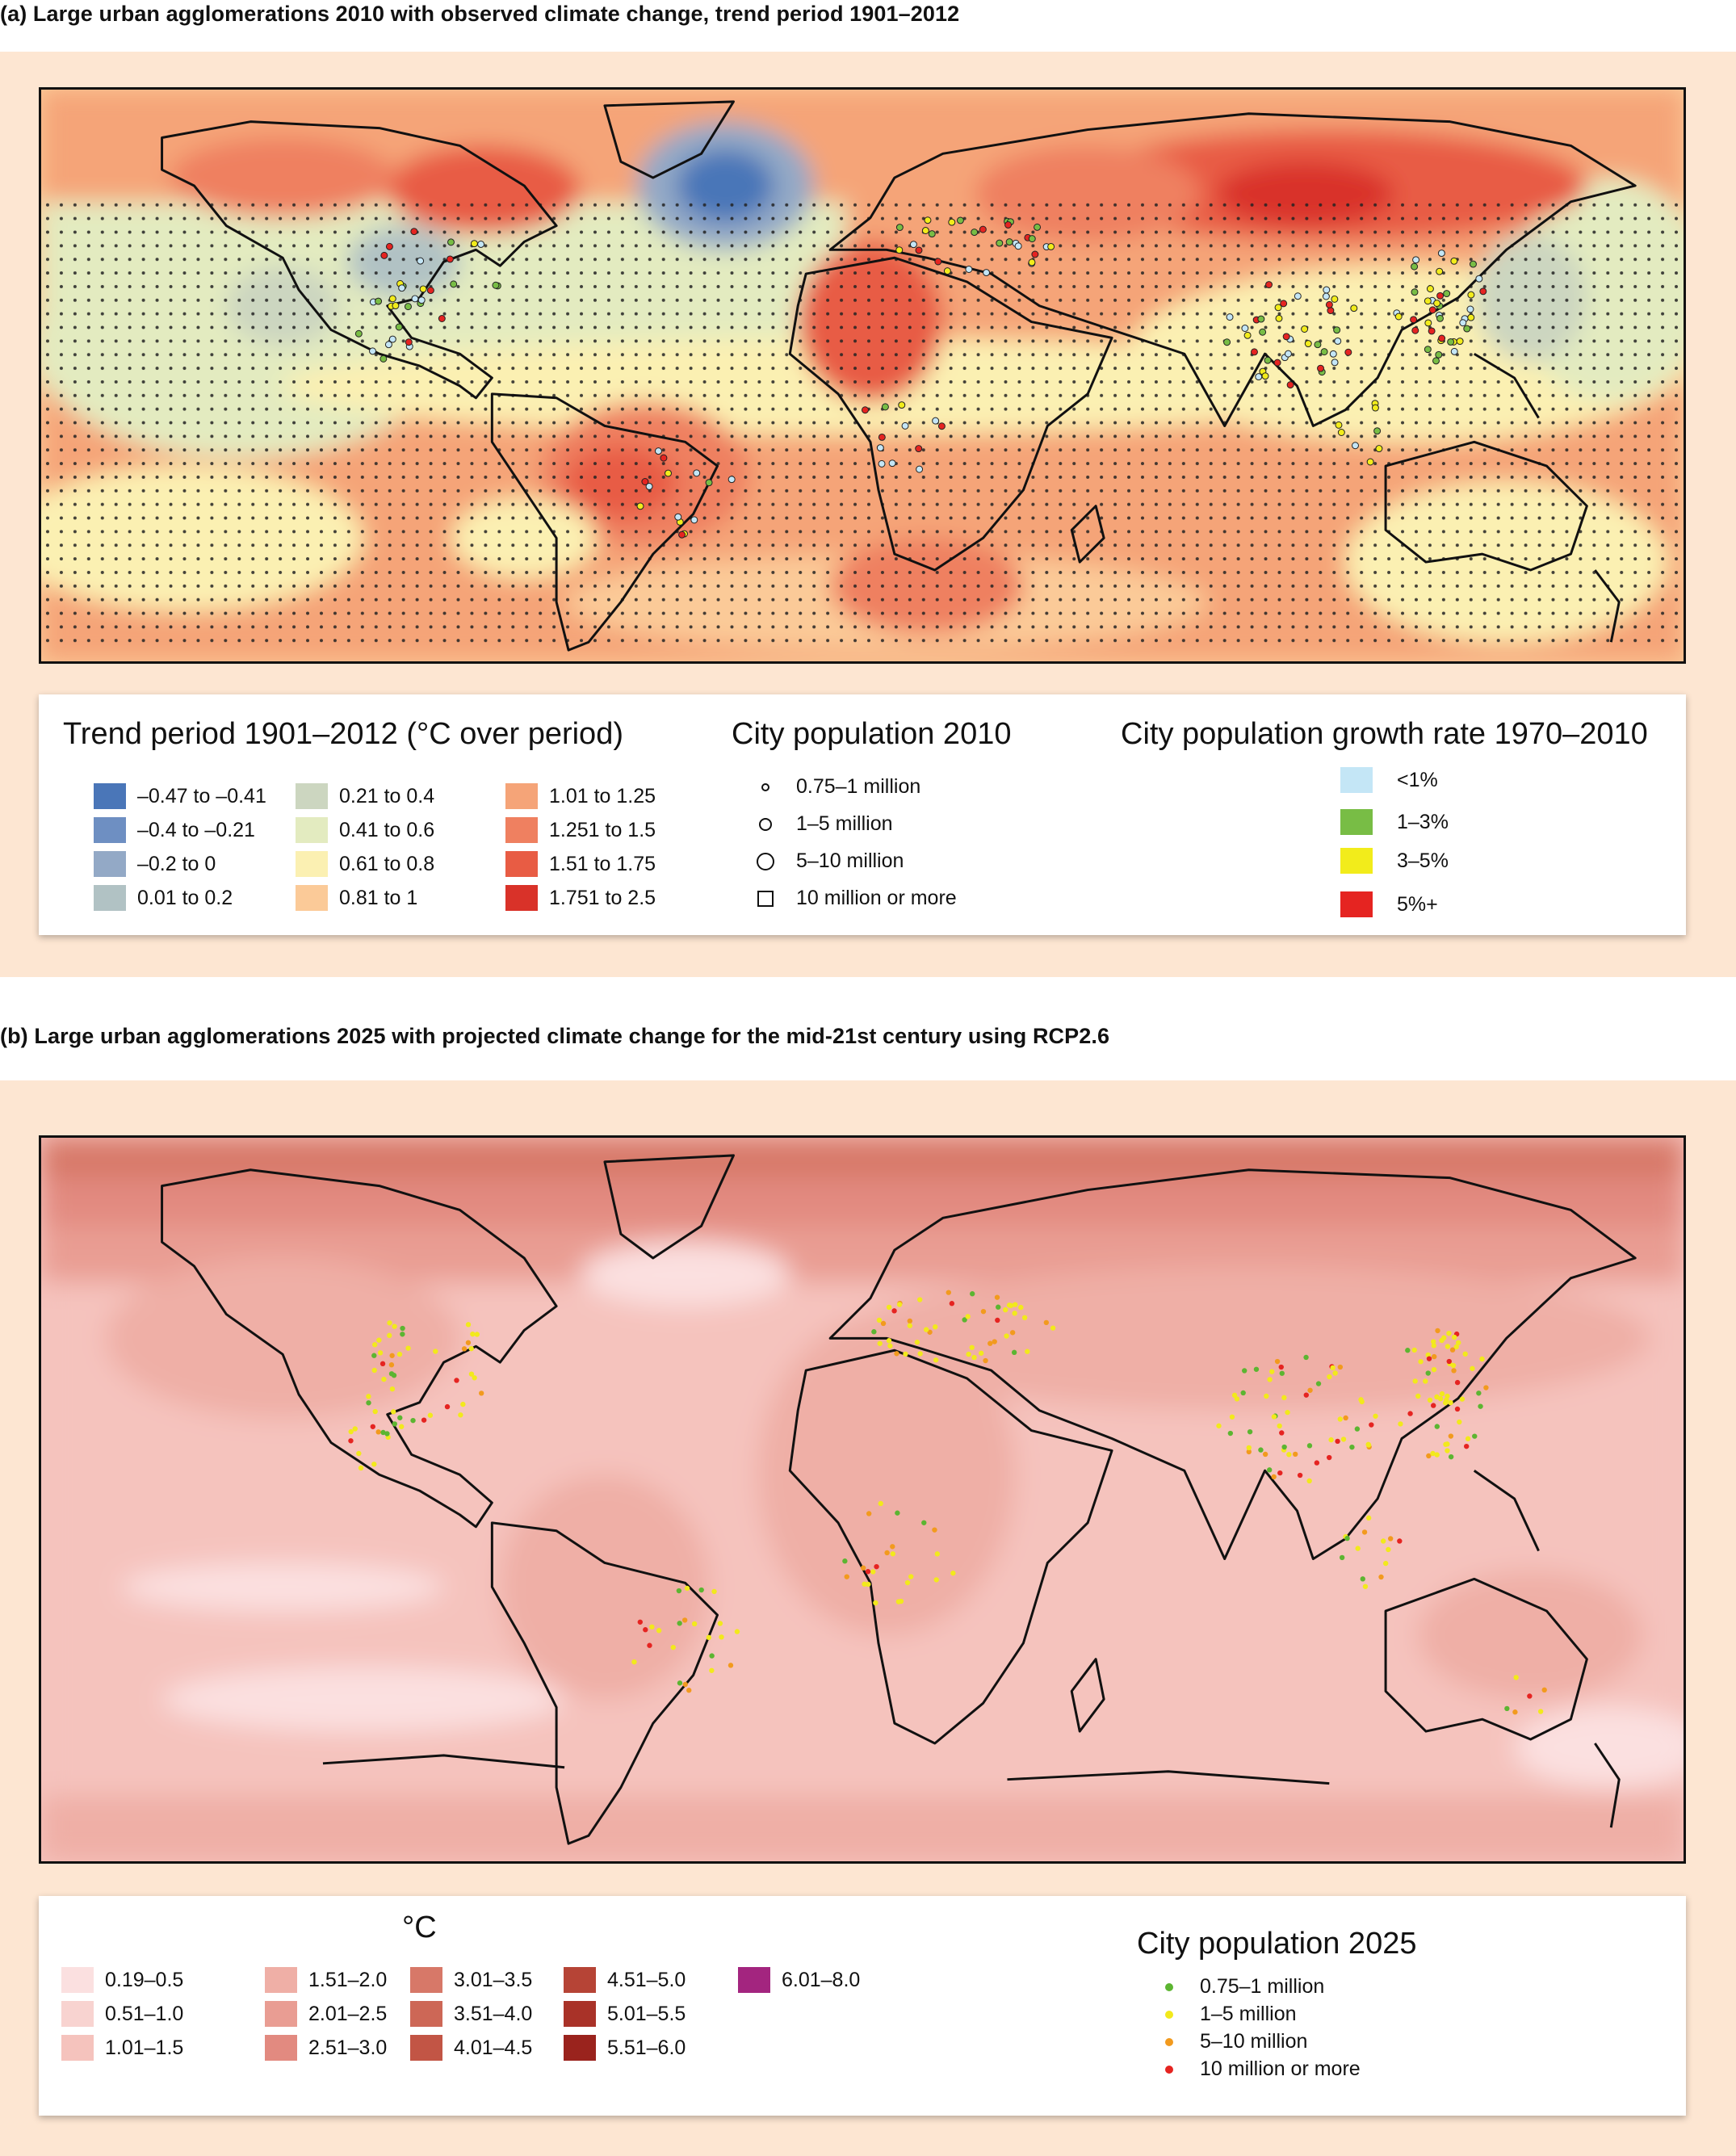 The image size is (1736, 2156). I want to click on legend-label: 0.19–0.5, so click(144, 1979).